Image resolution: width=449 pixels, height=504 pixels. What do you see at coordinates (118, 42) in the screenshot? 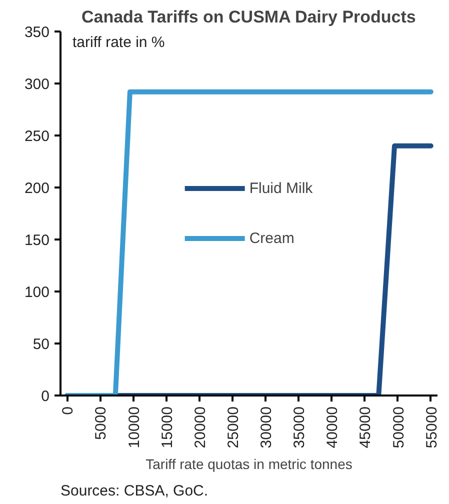
I see `y-axis-title: tariff rate in %` at bounding box center [118, 42].